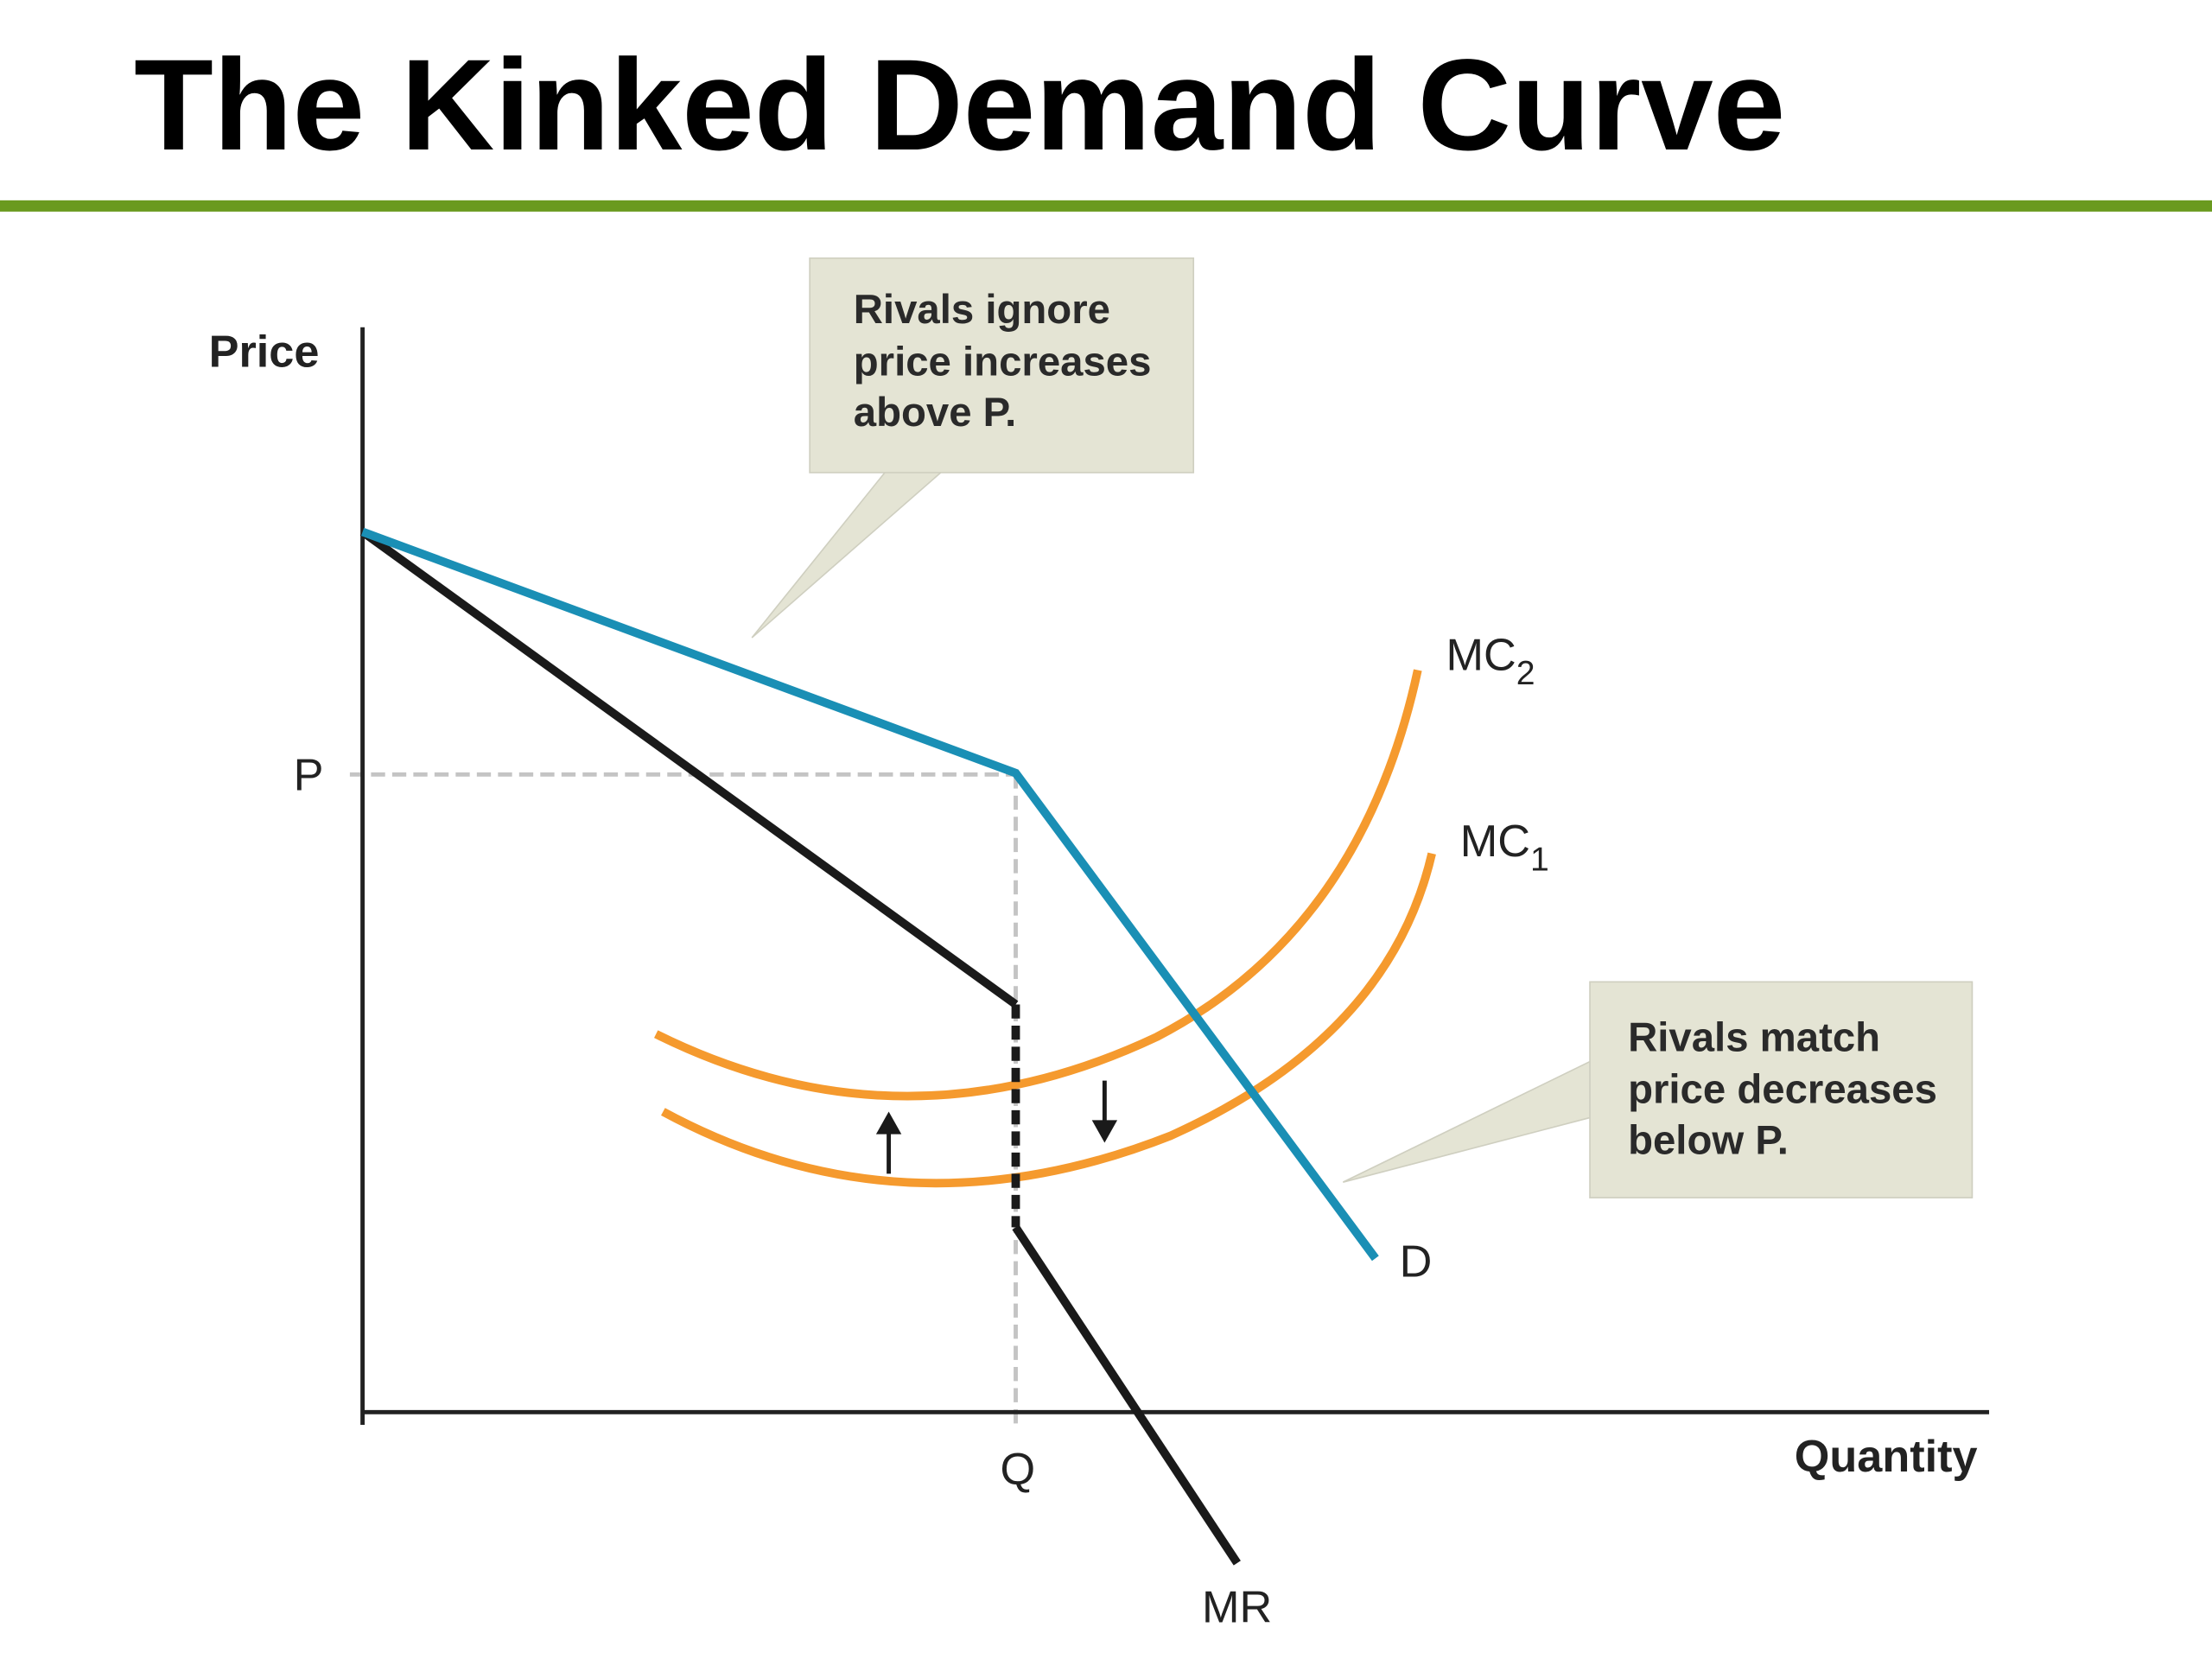 This screenshot has height=1659, width=2212. What do you see at coordinates (1416, 1262) in the screenshot?
I see `demand-label: D` at bounding box center [1416, 1262].